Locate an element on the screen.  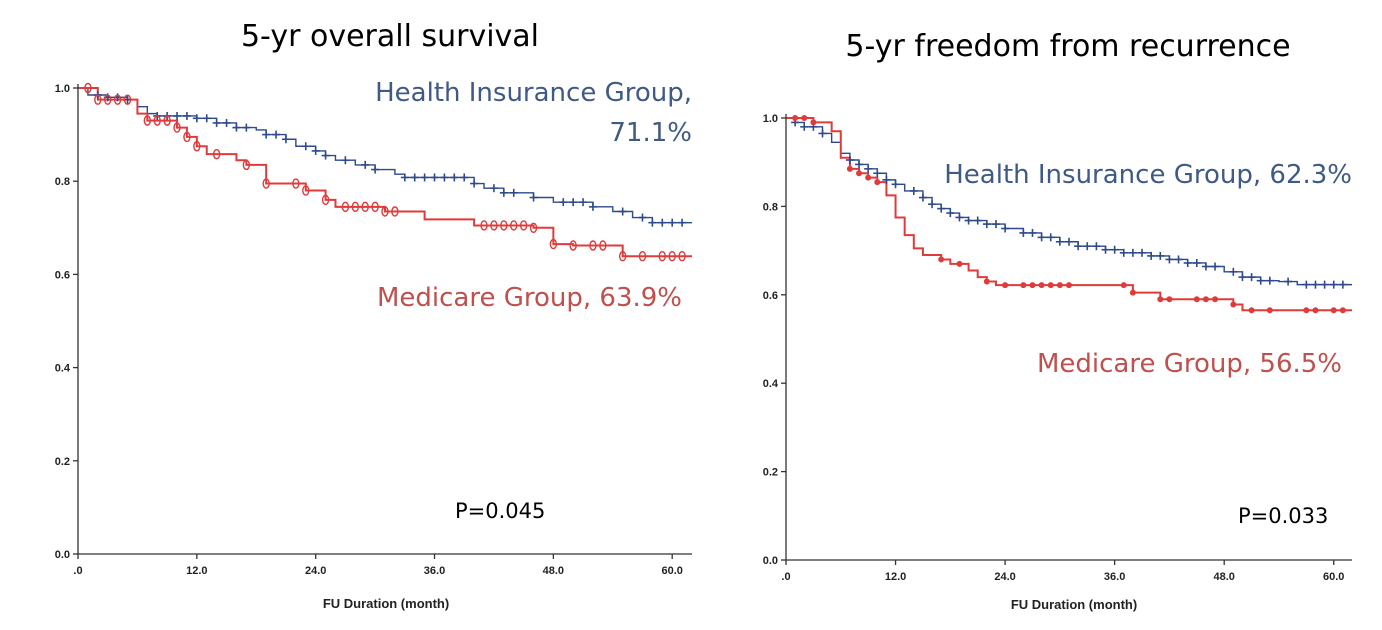
series-line-medicare is located at coordinates (385, 172).